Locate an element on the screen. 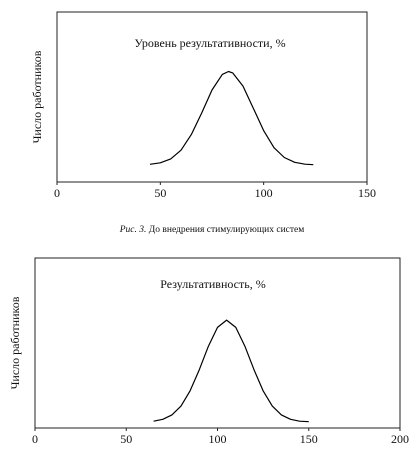  chart-title: Результативность, % is located at coordinates (212, 284).